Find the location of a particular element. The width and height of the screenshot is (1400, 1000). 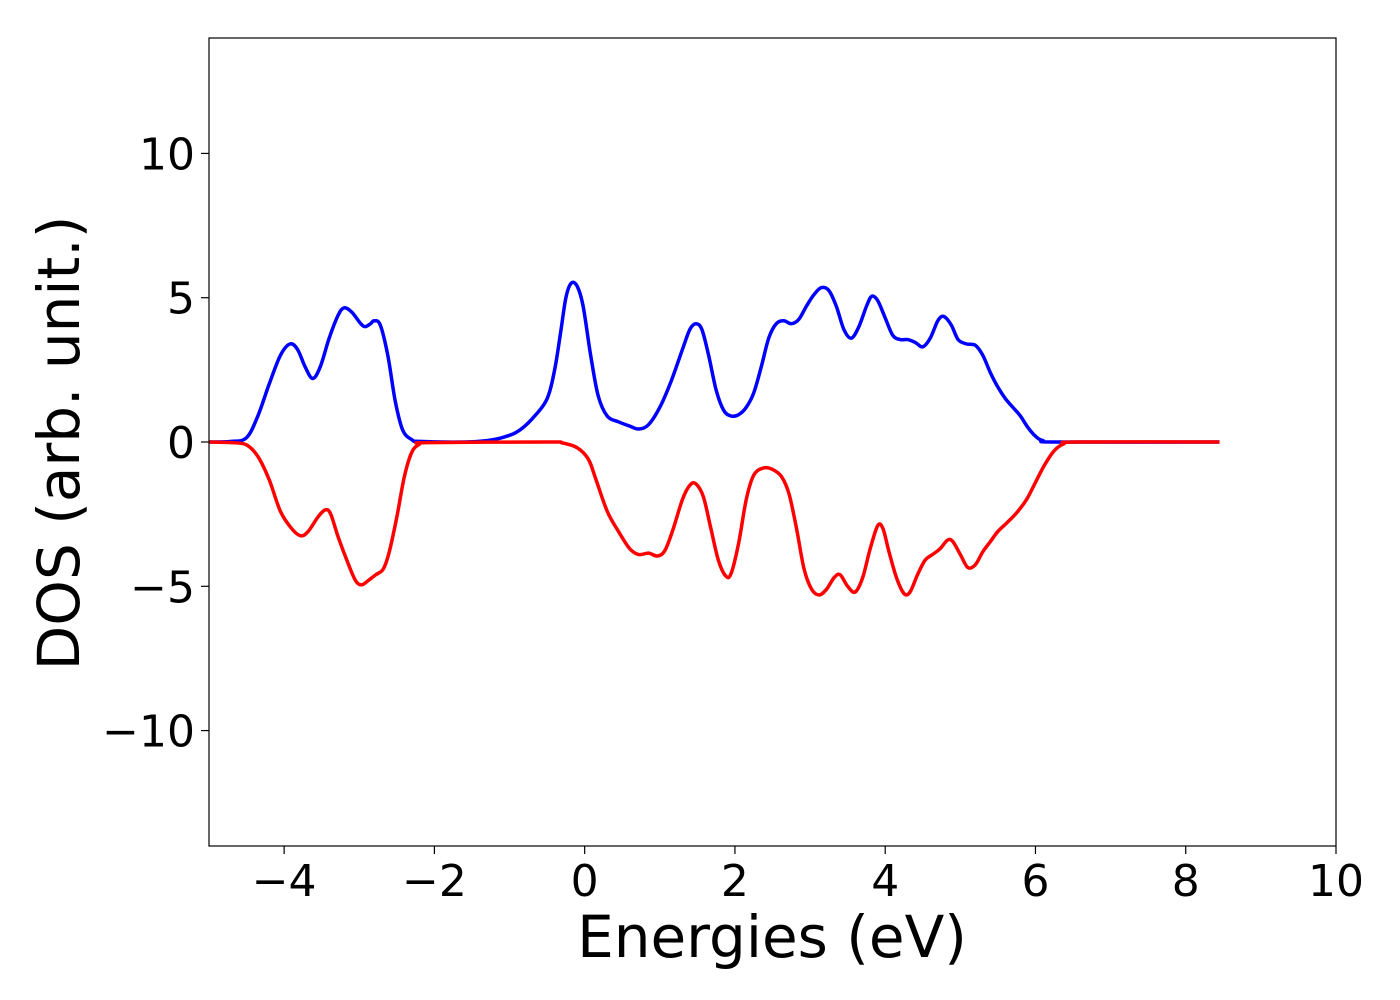

y-tick-label: 5 is located at coordinates (181, 299).